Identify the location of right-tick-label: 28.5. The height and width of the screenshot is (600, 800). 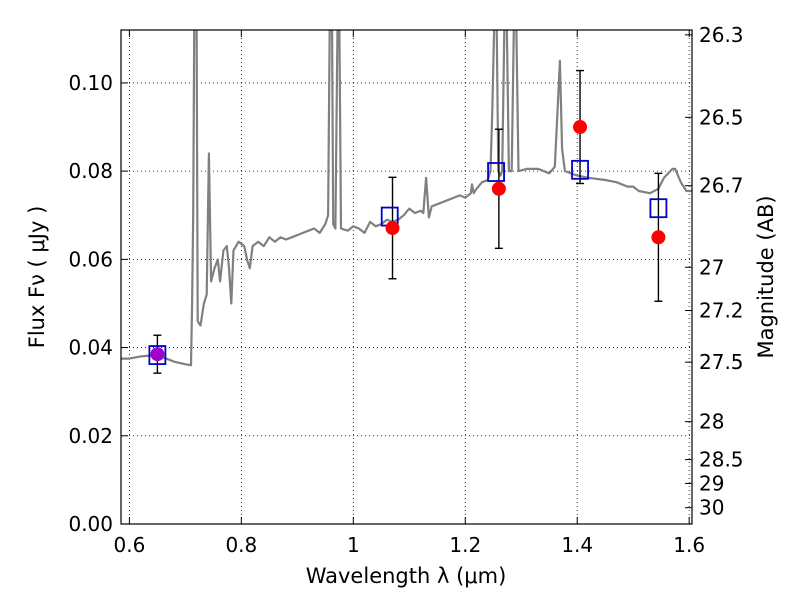
(721, 460).